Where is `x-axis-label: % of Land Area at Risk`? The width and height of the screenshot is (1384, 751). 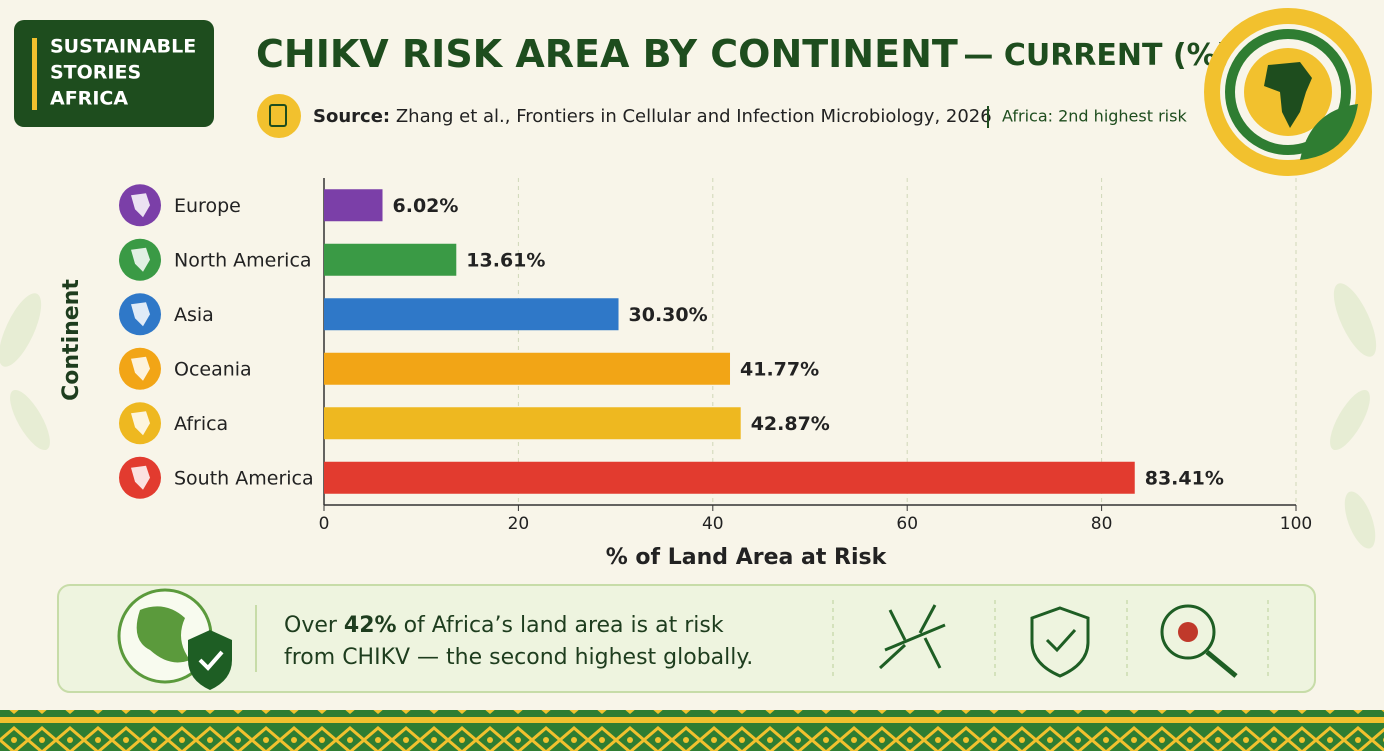 x-axis-label: % of Land Area at Risk is located at coordinates (747, 557).